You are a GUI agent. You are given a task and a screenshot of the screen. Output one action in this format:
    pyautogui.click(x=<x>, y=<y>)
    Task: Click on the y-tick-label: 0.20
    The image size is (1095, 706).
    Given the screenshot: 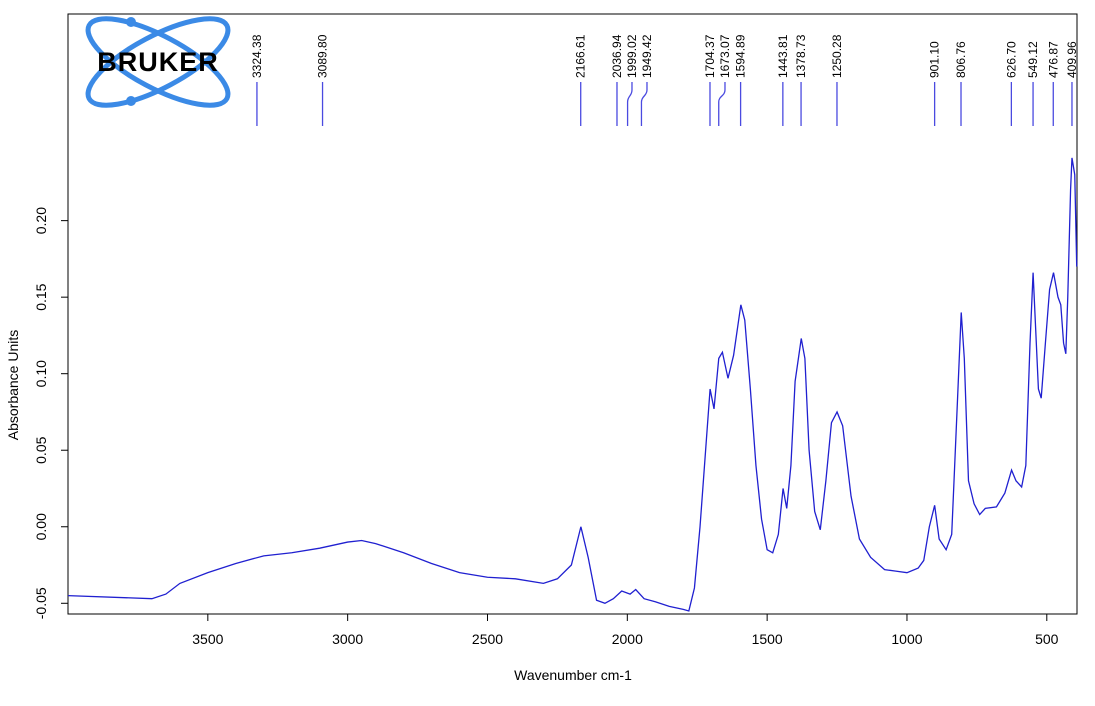 What is the action you would take?
    pyautogui.click(x=41, y=220)
    